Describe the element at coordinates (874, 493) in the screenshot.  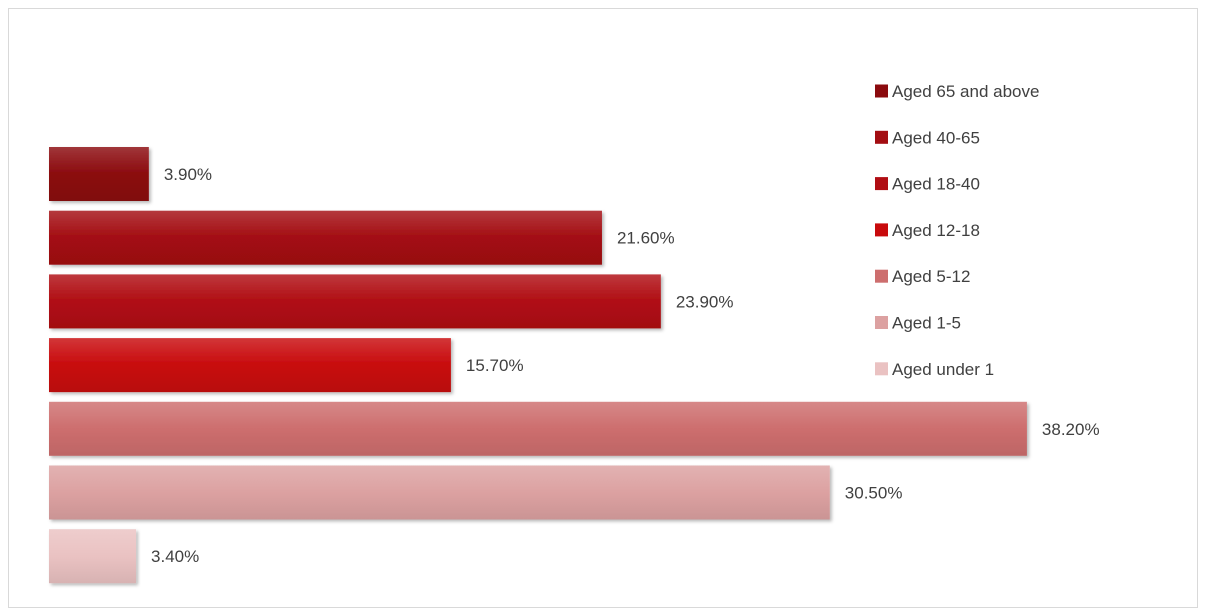
I see `value-label: 30.50%` at that location.